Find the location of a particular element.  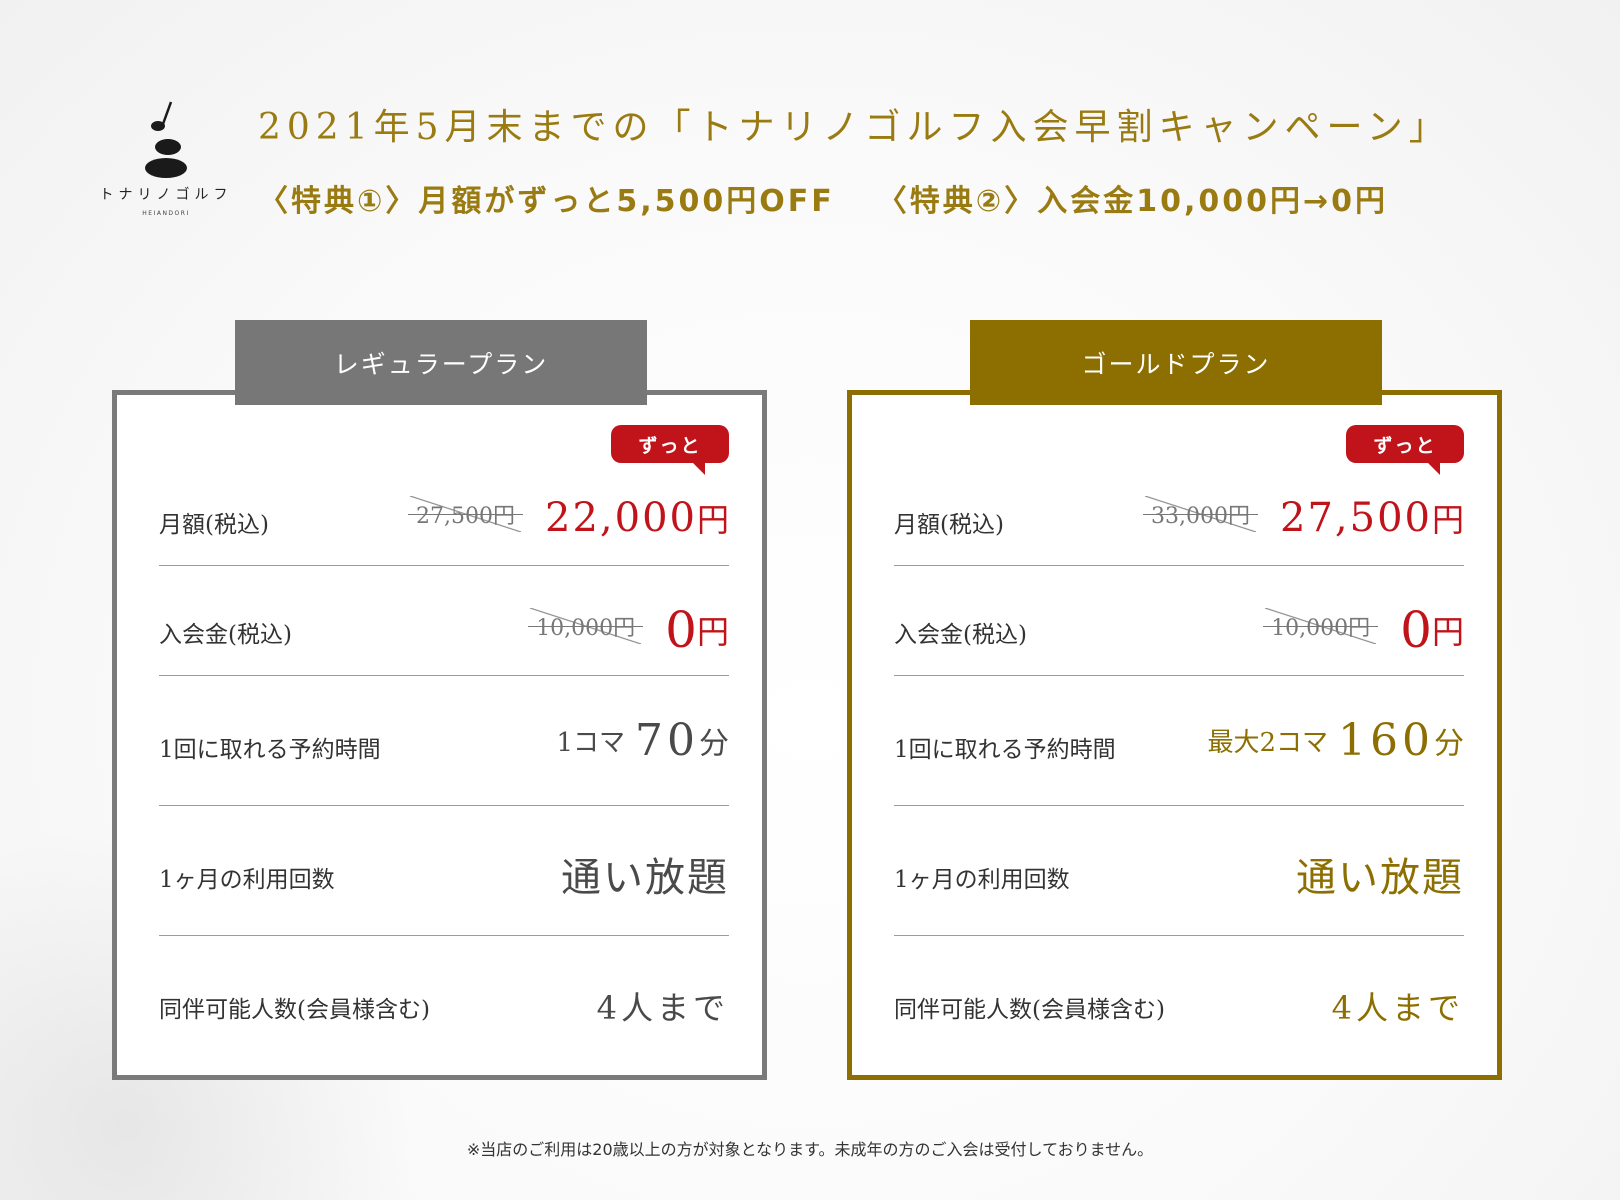

reservation-slots: 最大2コマ is located at coordinates (1268, 743).